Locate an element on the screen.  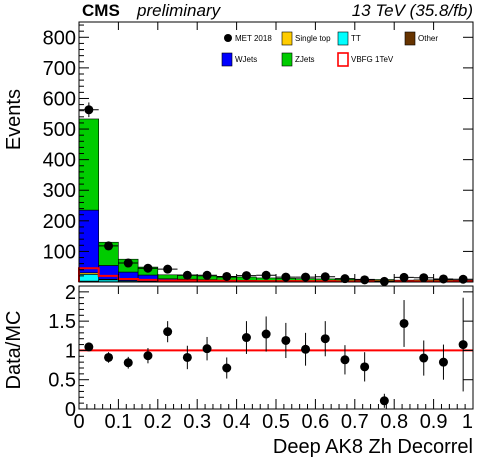
ratio-xtick-label: 0.6 is located at coordinates (315, 422).